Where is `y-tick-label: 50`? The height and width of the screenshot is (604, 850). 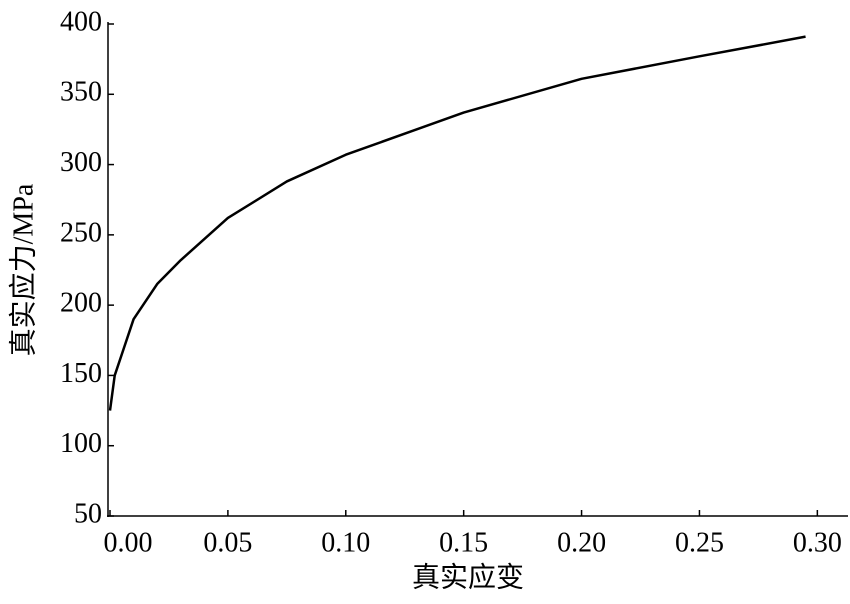 y-tick-label: 50 is located at coordinates (88, 513).